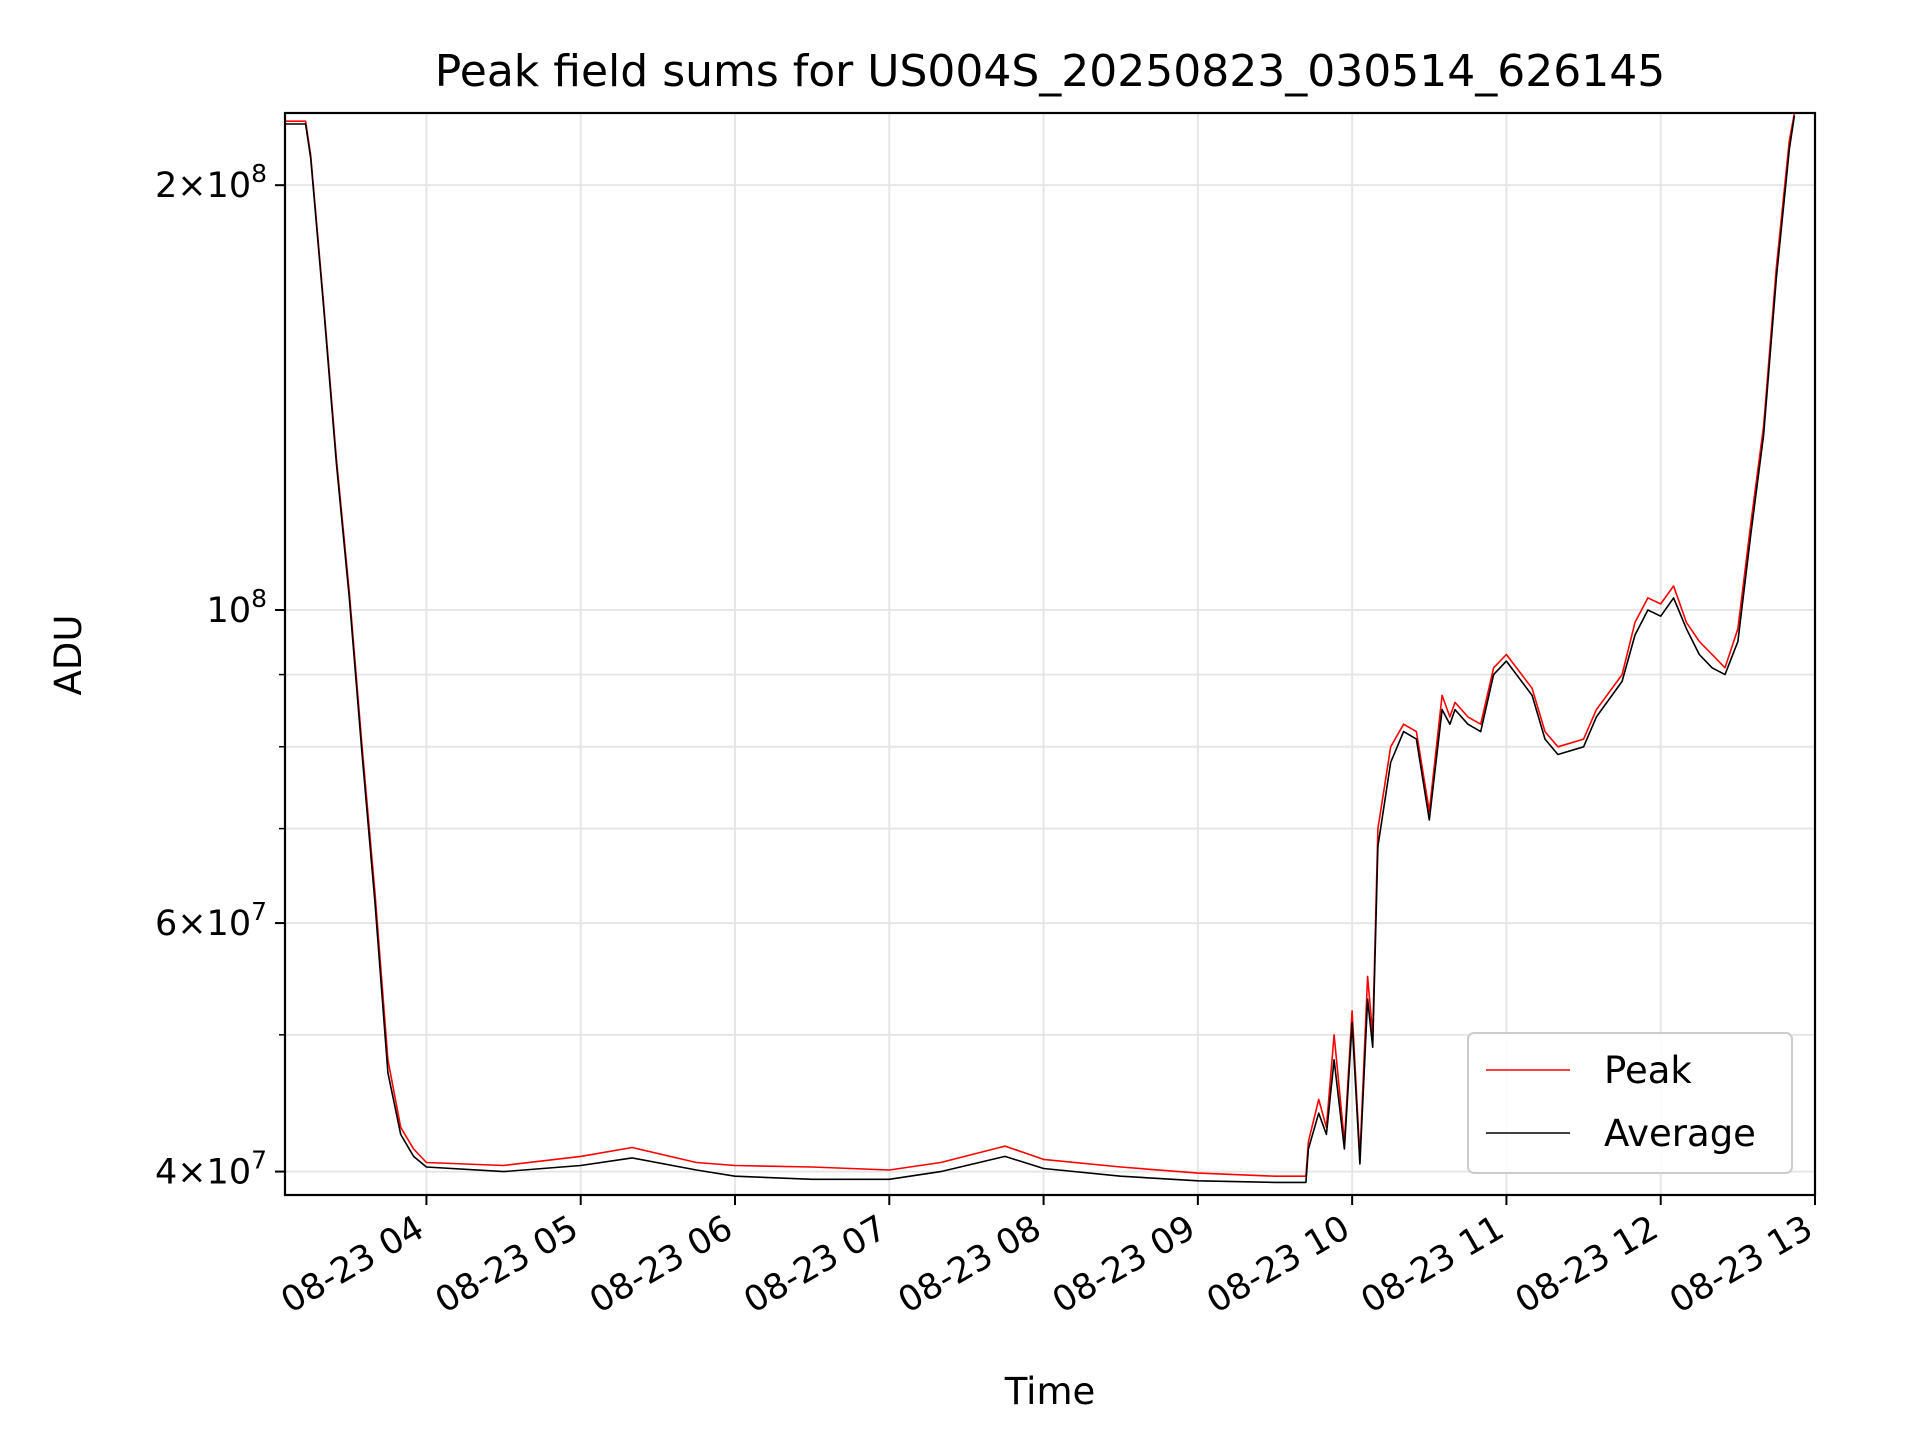  What do you see at coordinates (211, 182) in the screenshot?
I see `y-tick-label: 2×108` at bounding box center [211, 182].